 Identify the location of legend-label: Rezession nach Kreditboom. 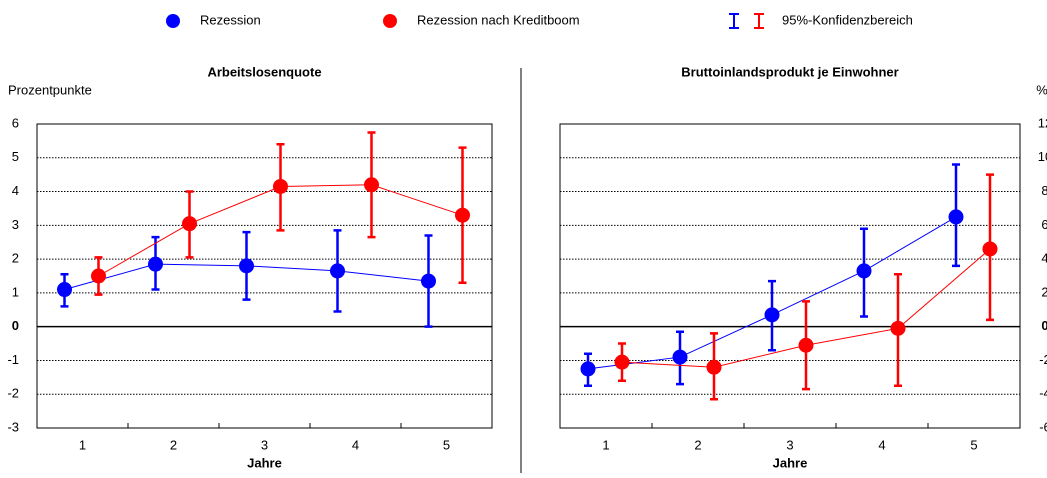
(498, 19).